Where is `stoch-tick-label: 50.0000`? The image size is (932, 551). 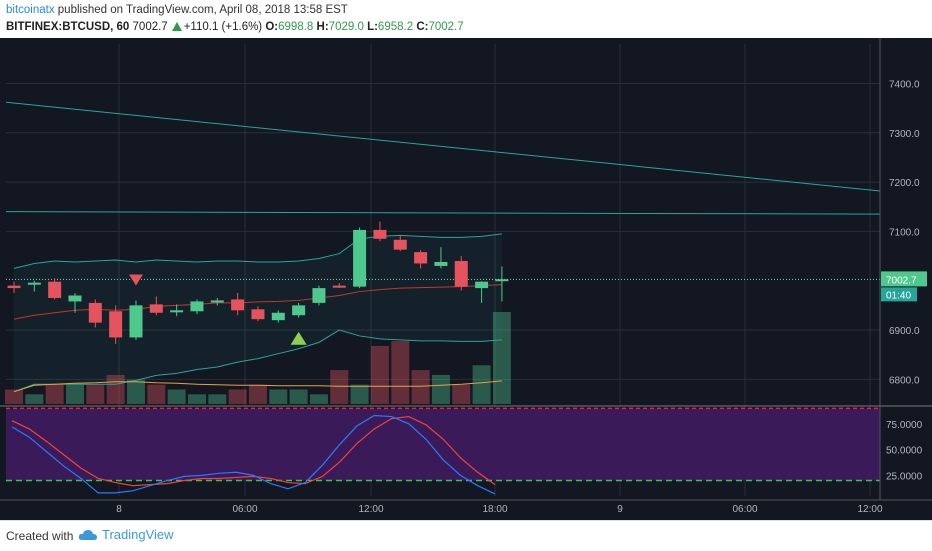 stoch-tick-label: 50.0000 is located at coordinates (904, 451).